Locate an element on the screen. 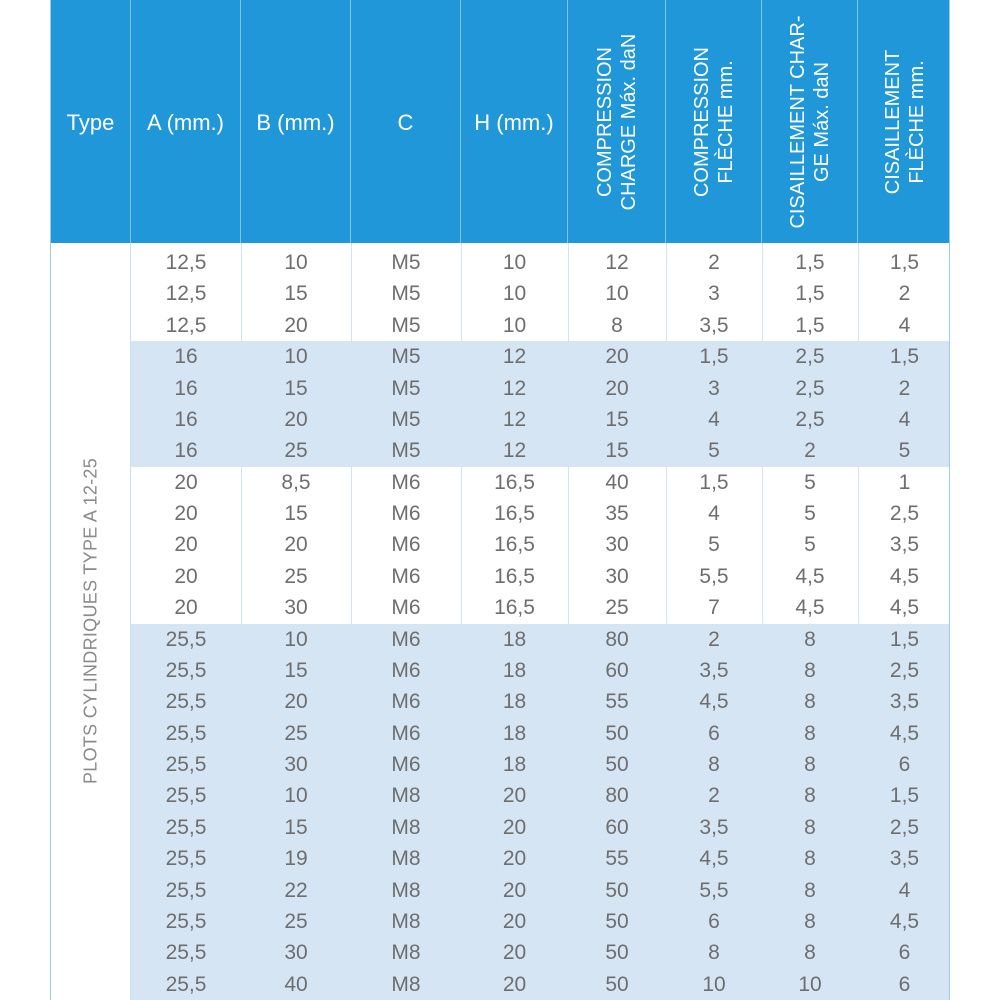 The image size is (1000, 1000). cell-comp_charge: 30 is located at coordinates (617, 545).